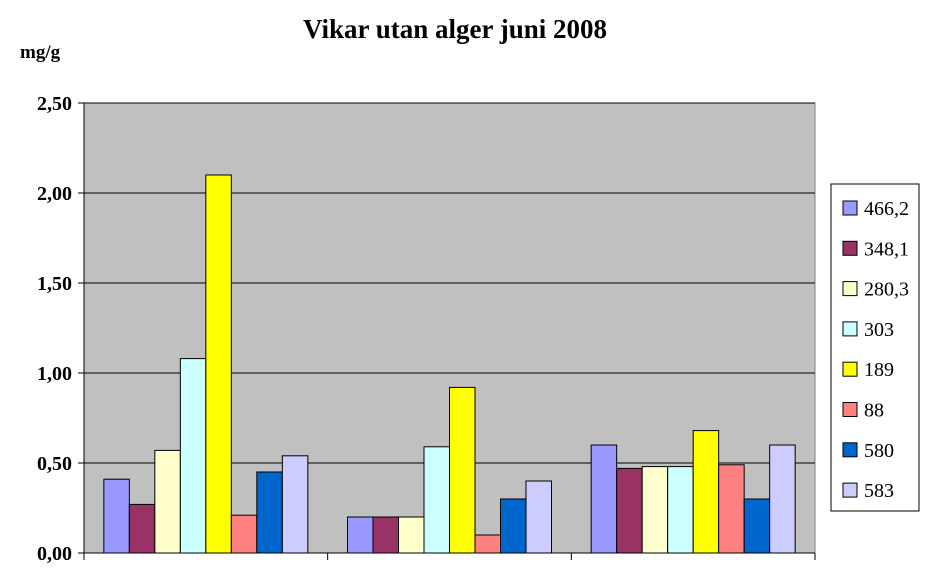  Describe the element at coordinates (886, 290) in the screenshot. I see `legend-label: 280,3` at that location.